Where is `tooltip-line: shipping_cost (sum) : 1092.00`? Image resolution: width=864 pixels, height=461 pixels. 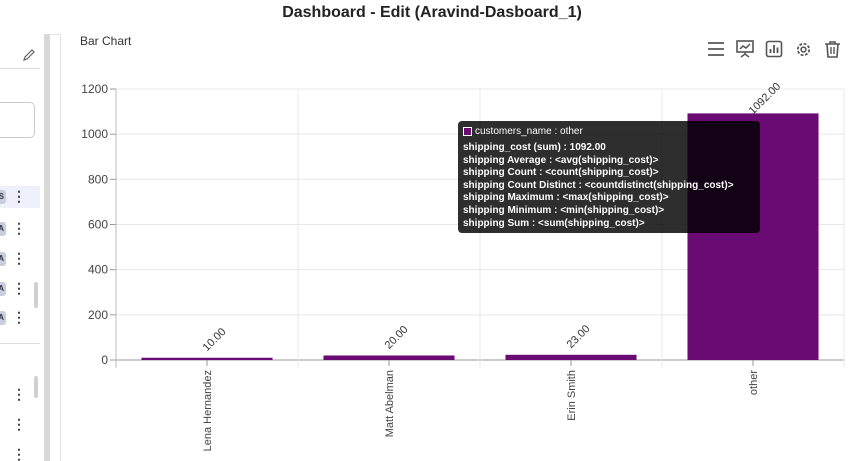
tooltip-line: shipping_cost (sum) : 1092.00 is located at coordinates (534, 147).